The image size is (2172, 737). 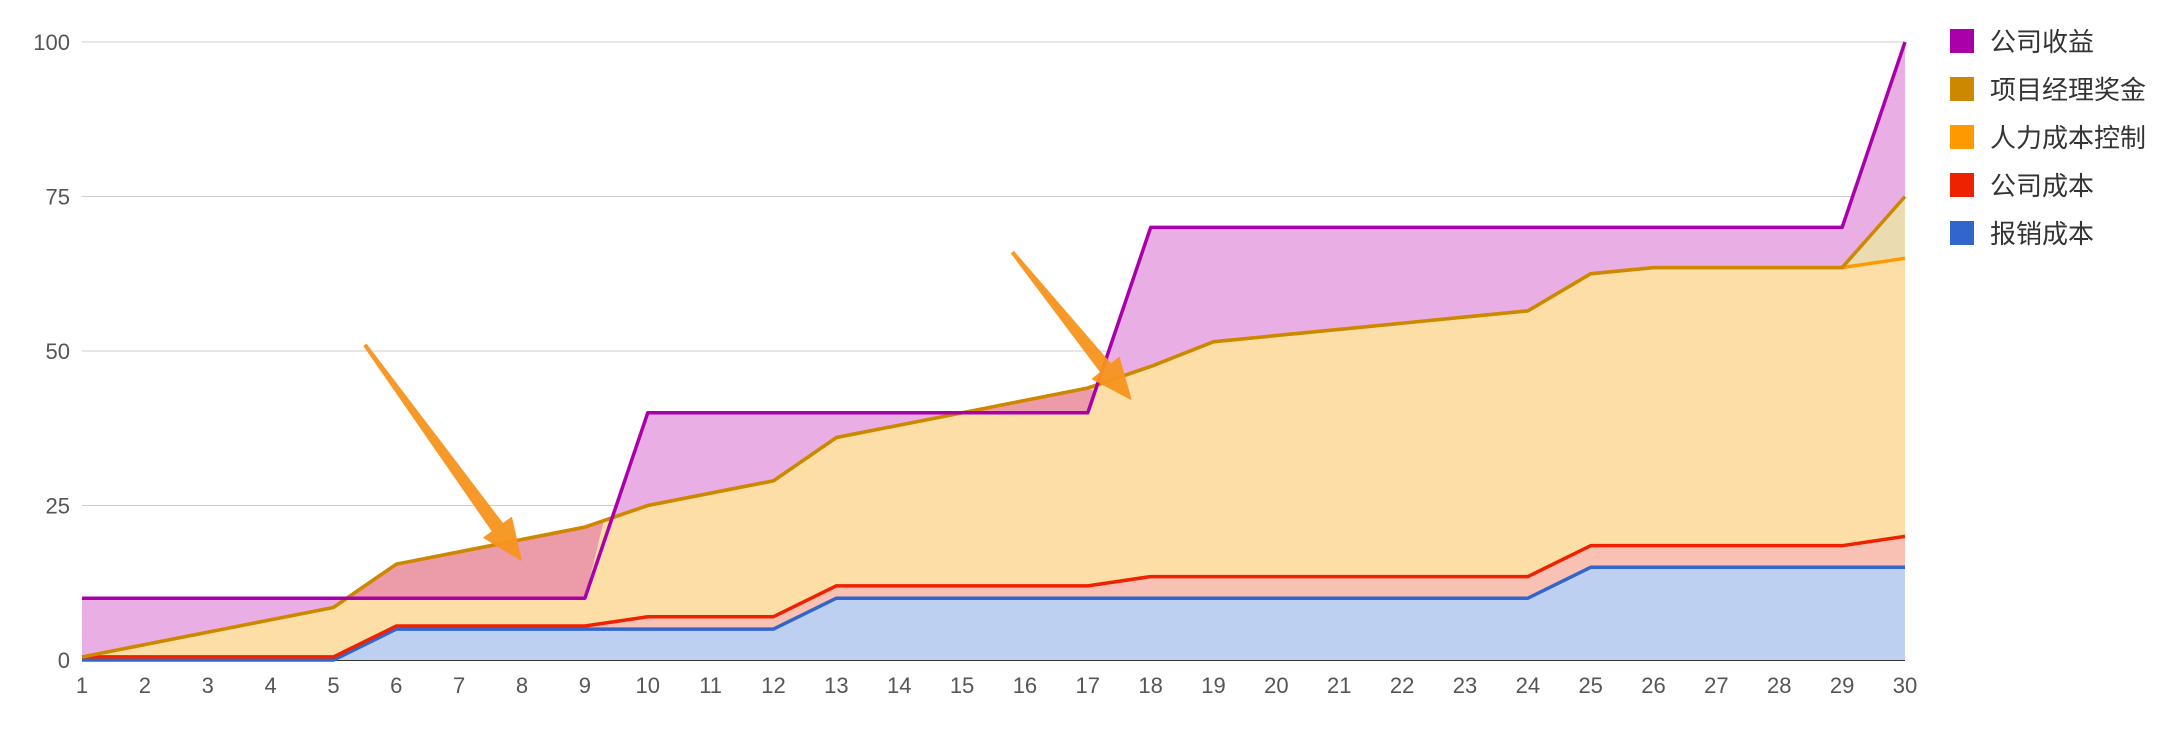 What do you see at coordinates (962, 685) in the screenshot?
I see `x-tick-label: 15` at bounding box center [962, 685].